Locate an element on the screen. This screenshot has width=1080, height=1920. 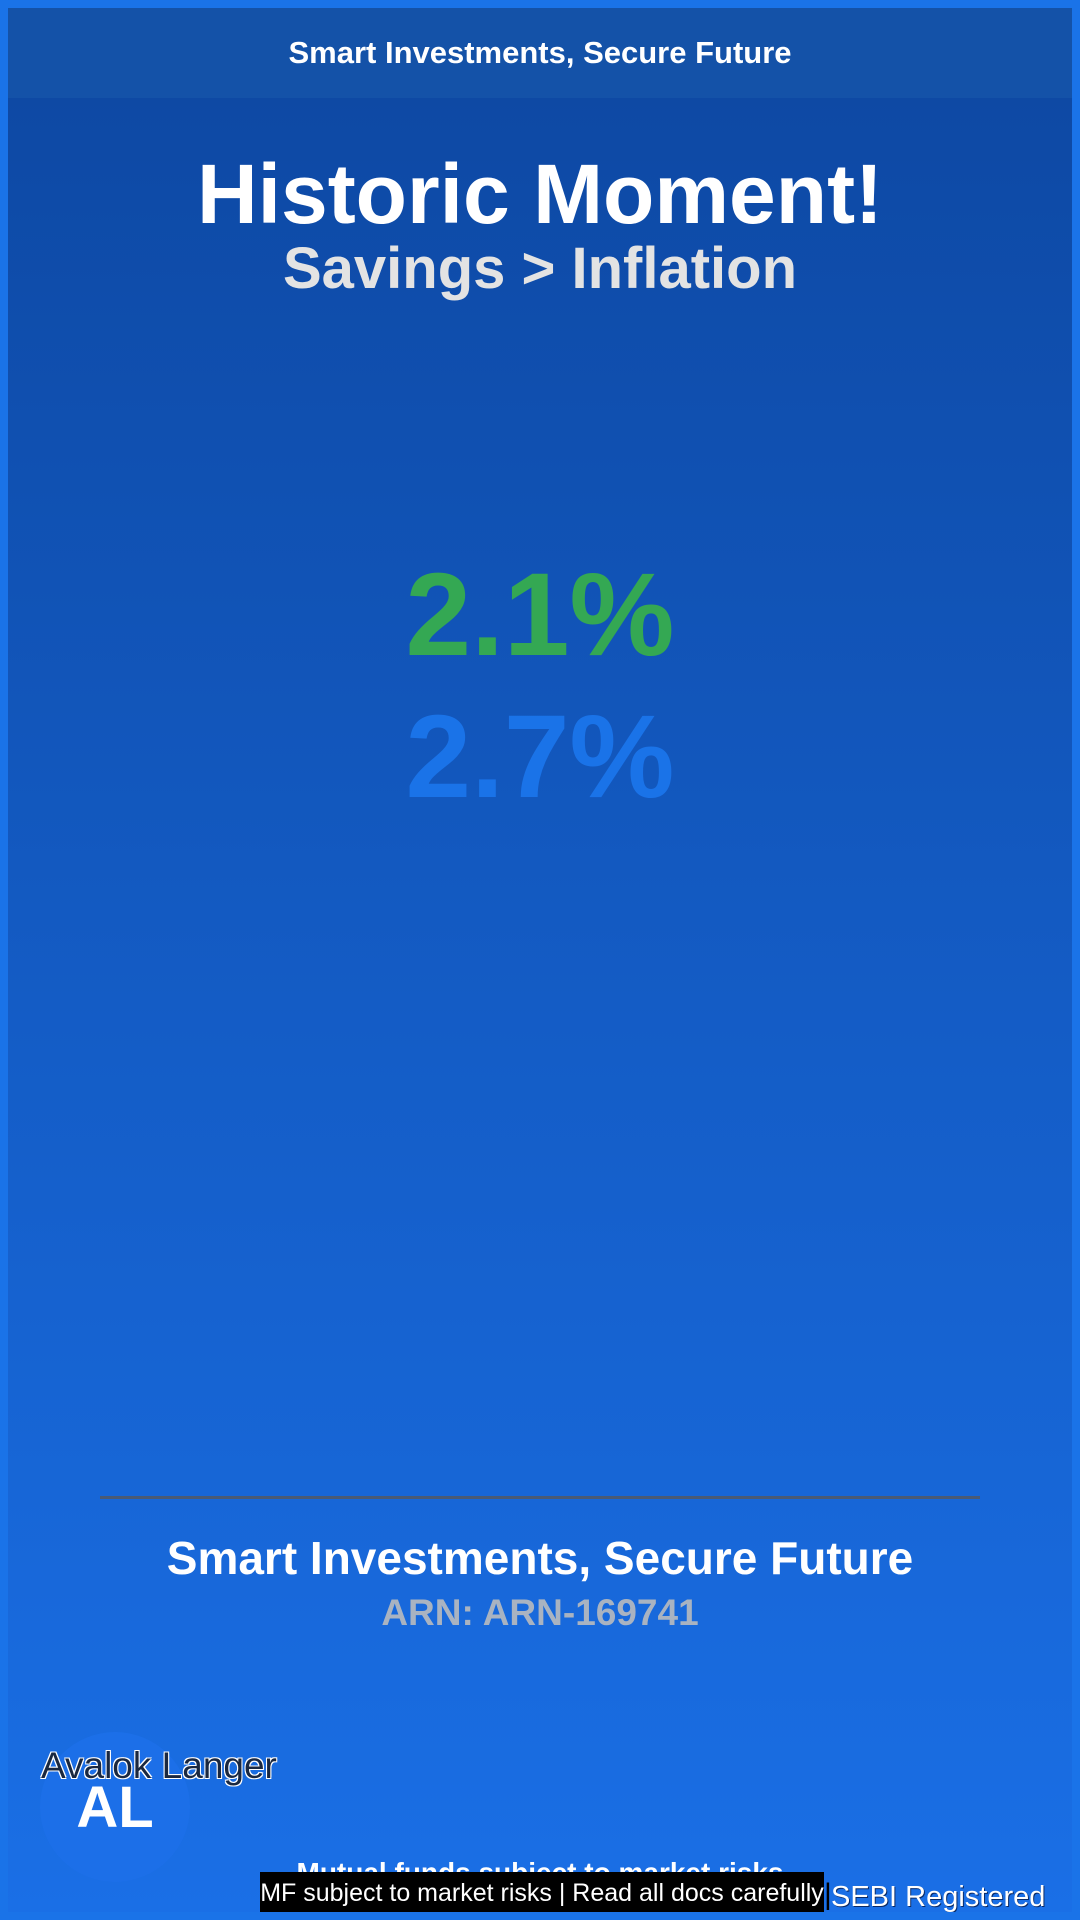
top-banner: Smart Investments, Secure Future is located at coordinates (540, 53).